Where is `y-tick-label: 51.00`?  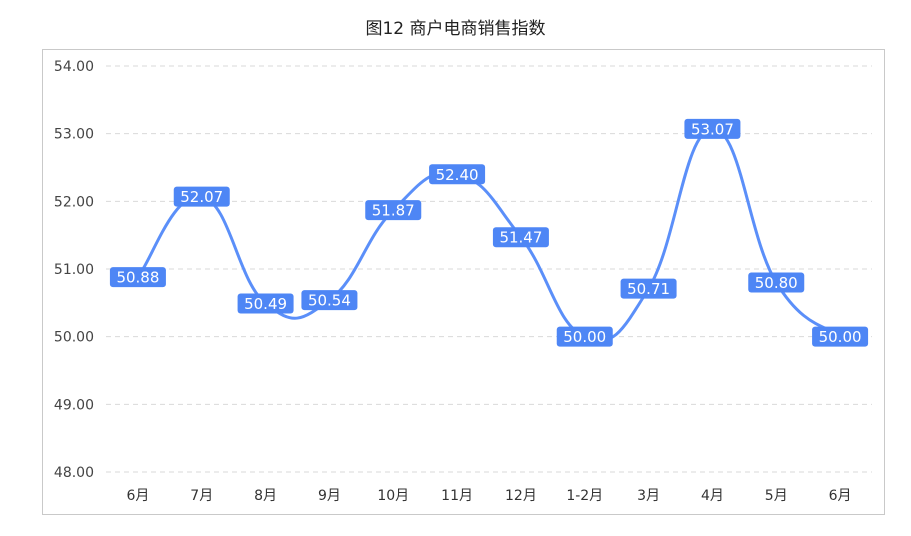 y-tick-label: 51.00 is located at coordinates (74, 270).